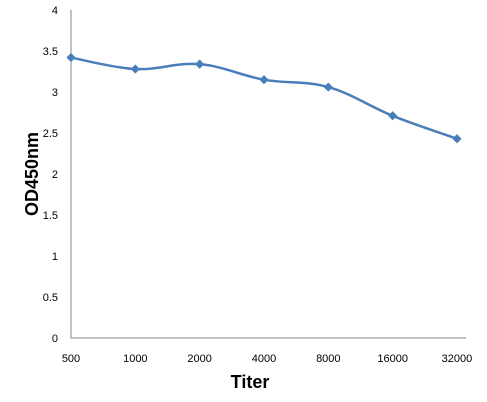  What do you see at coordinates (50, 134) in the screenshot?
I see `y-tick-label: 2.5` at bounding box center [50, 134].